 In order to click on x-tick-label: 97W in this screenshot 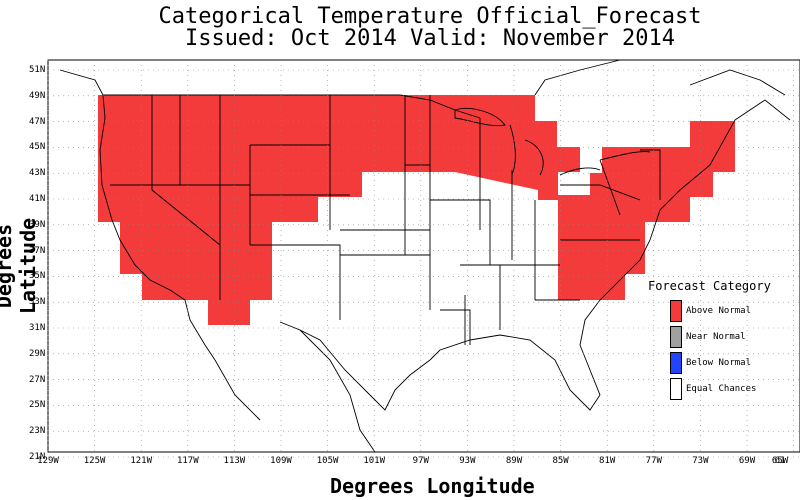, I will do `click(420, 461)`.